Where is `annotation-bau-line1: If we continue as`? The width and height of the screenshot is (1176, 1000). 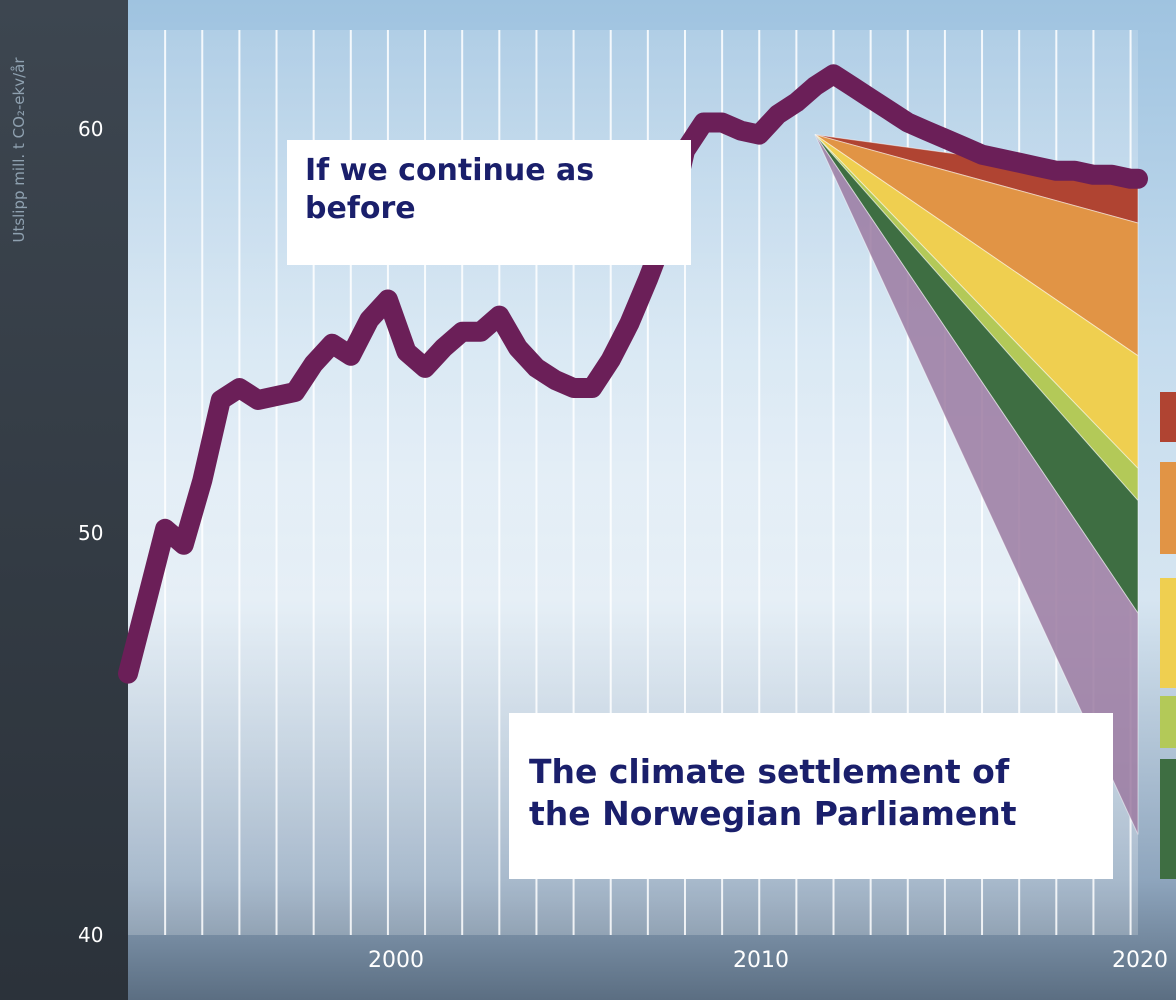 annotation-bau-line1: If we continue as is located at coordinates (450, 170).